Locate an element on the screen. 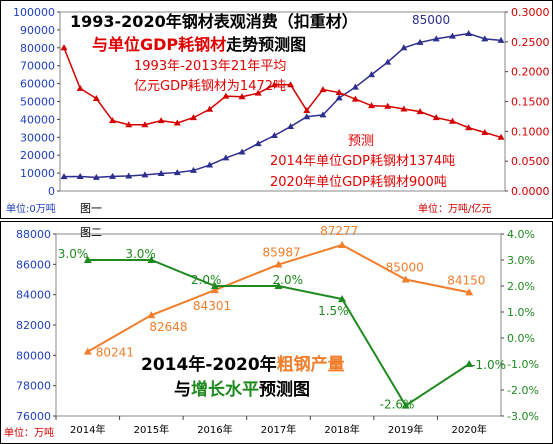 The height and width of the screenshot is (444, 553). chart2-title-green-part: 增长水平 is located at coordinates (225, 389).